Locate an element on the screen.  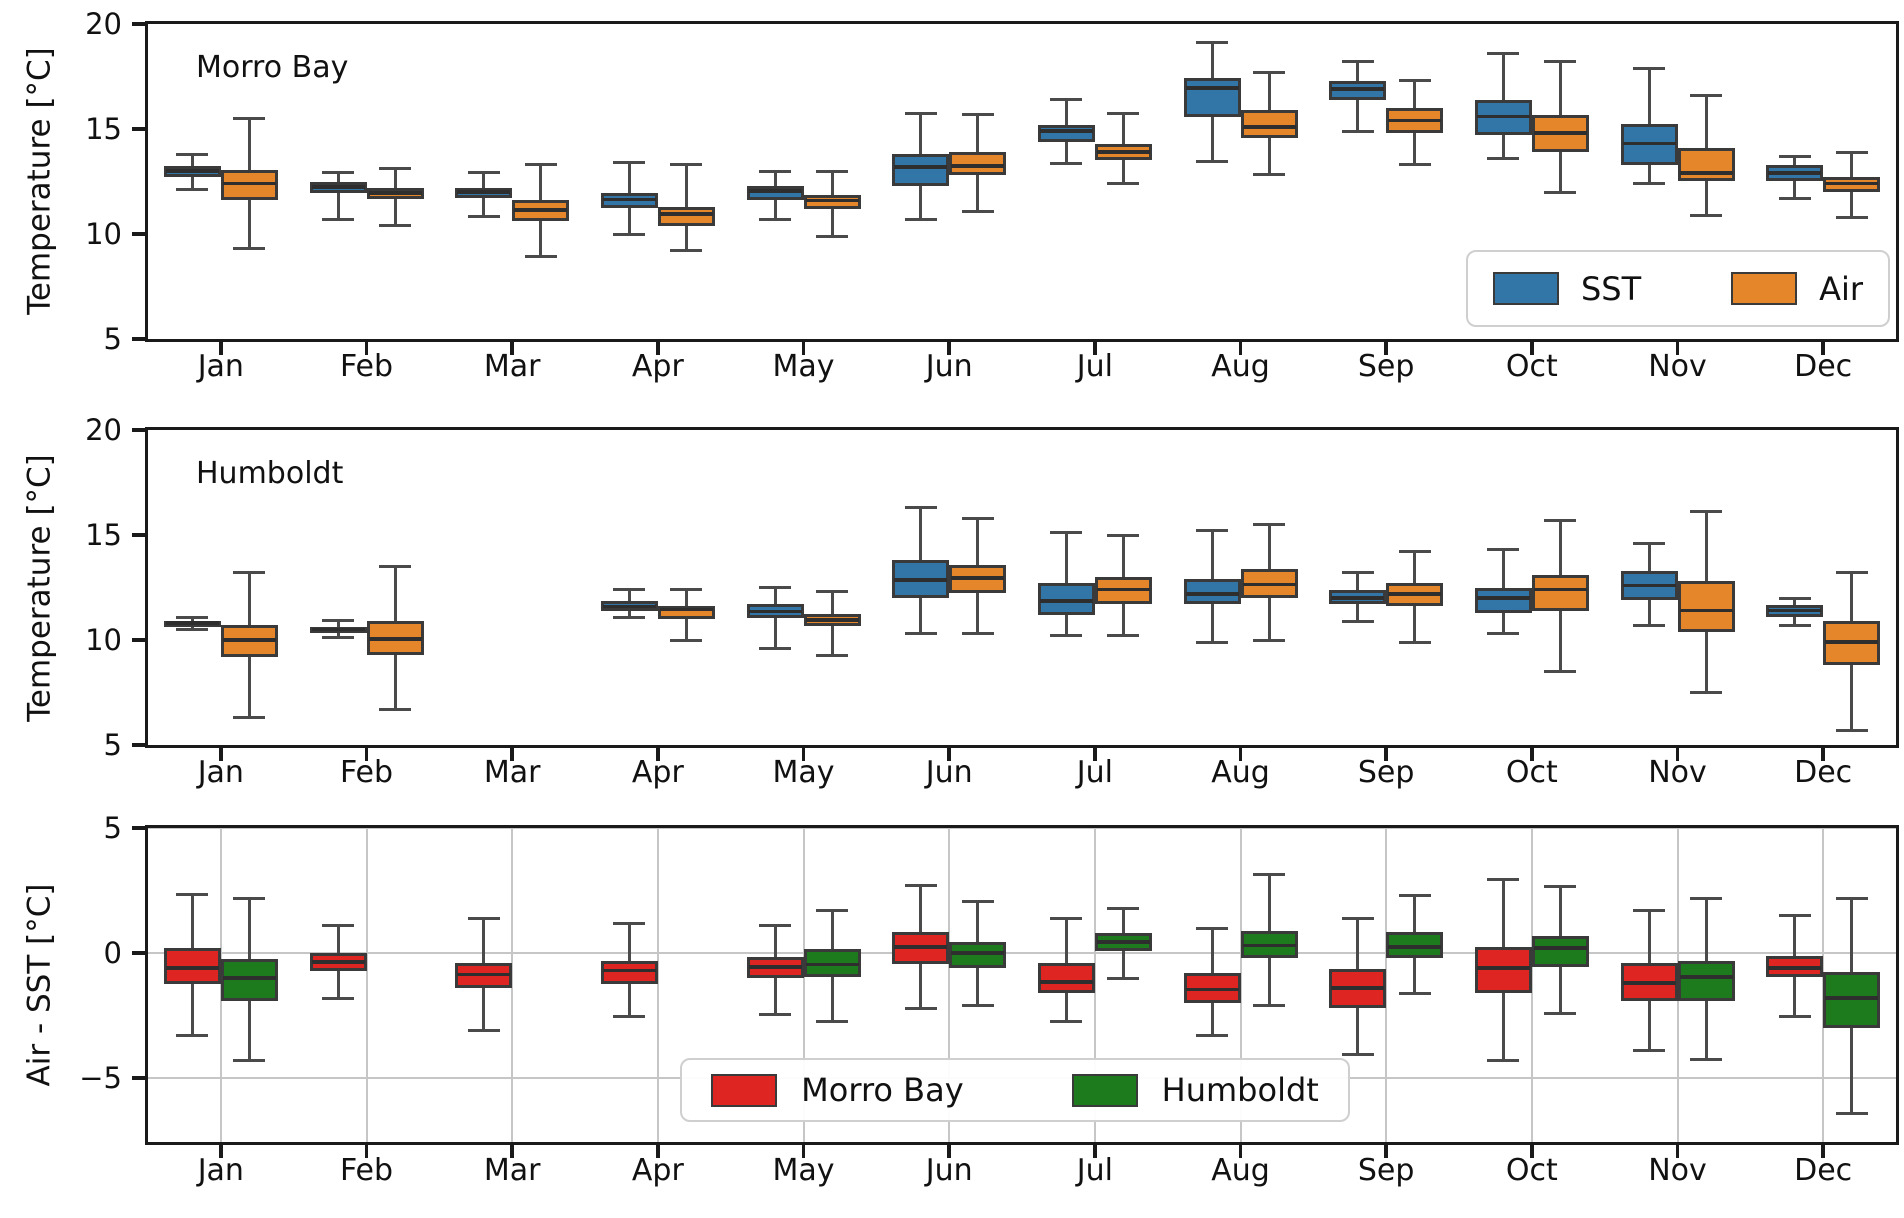
box-sst-oct is located at coordinates (1503, 600).